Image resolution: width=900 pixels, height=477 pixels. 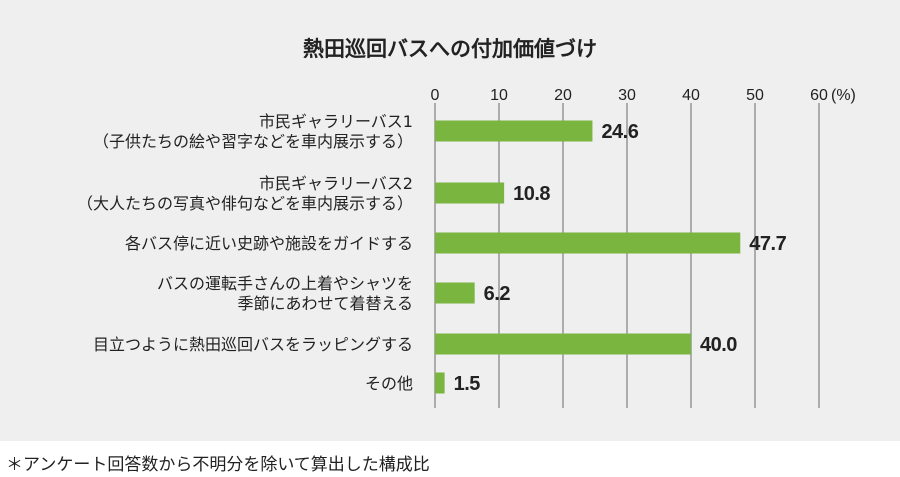 I want to click on x-tick-label: 30, so click(x=627, y=95).